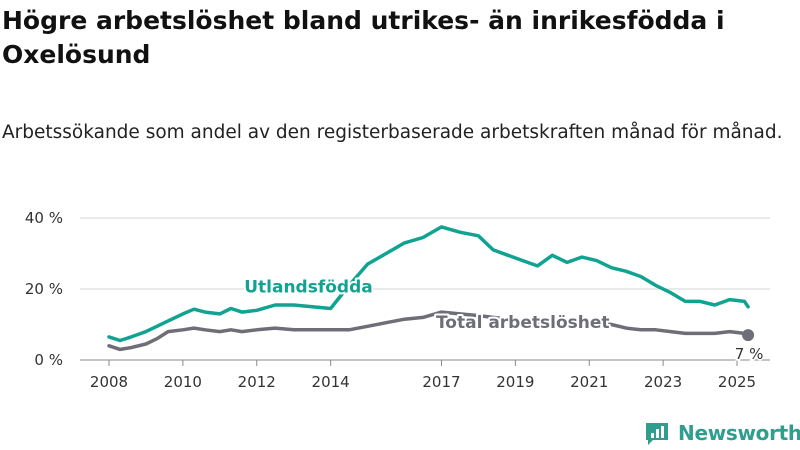 The height and width of the screenshot is (450, 800). What do you see at coordinates (515, 382) in the screenshot?
I see `x-tick-label: 2019` at bounding box center [515, 382].